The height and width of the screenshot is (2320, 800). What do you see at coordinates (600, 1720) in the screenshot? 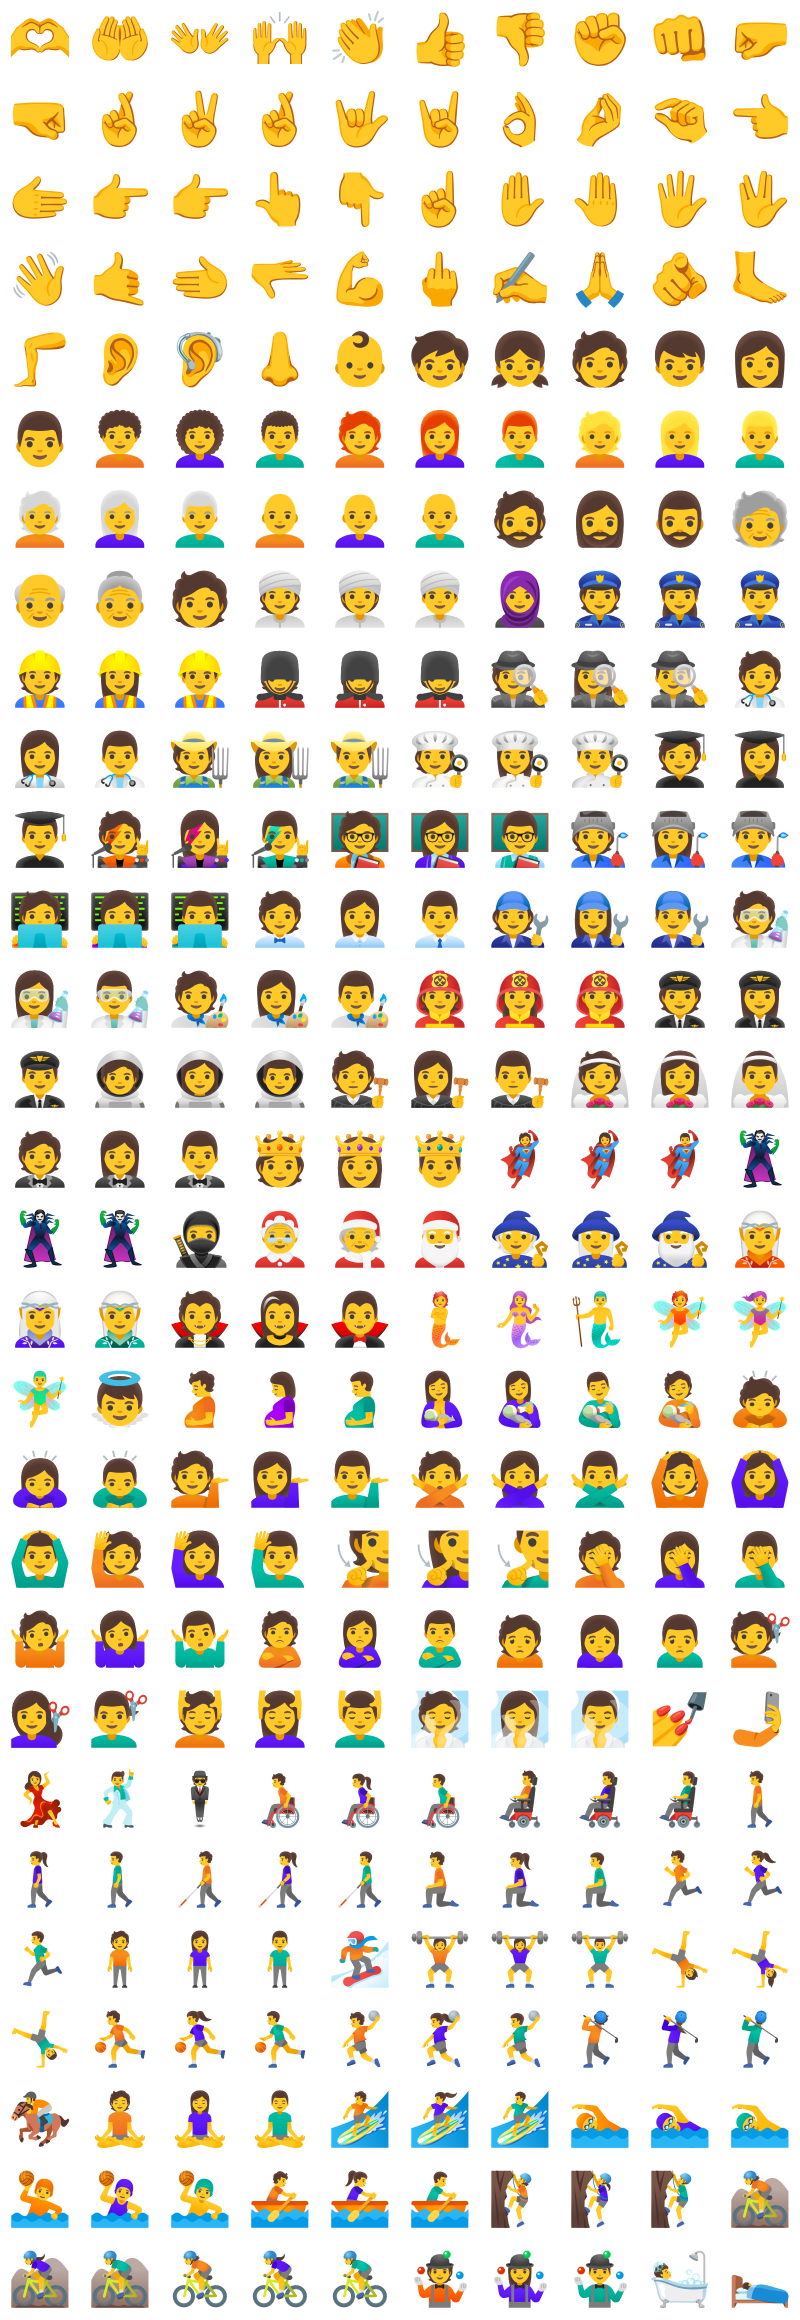
I see `emoji-cell: 🧖‍♂️` at bounding box center [600, 1720].